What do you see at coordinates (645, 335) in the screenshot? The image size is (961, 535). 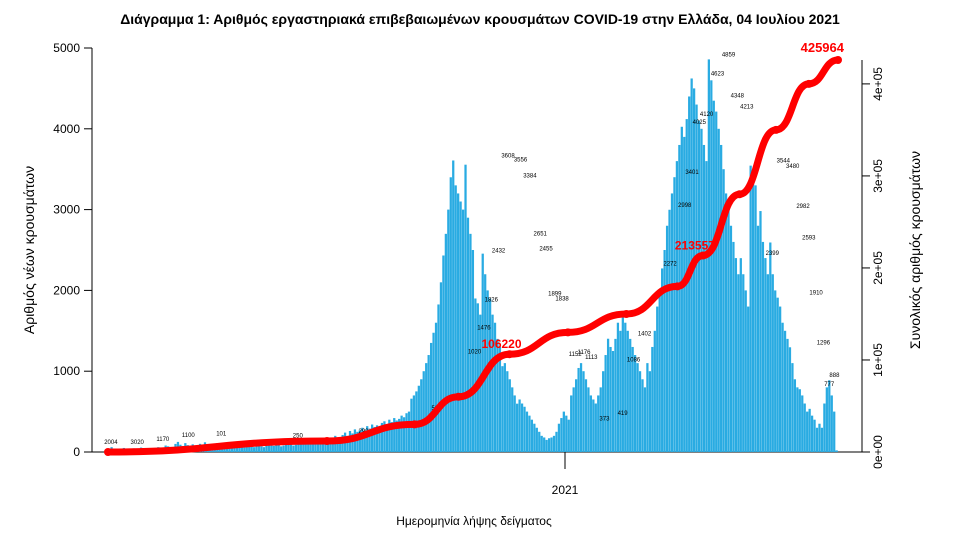 I see `bar-data-label: 1402` at bounding box center [645, 335].